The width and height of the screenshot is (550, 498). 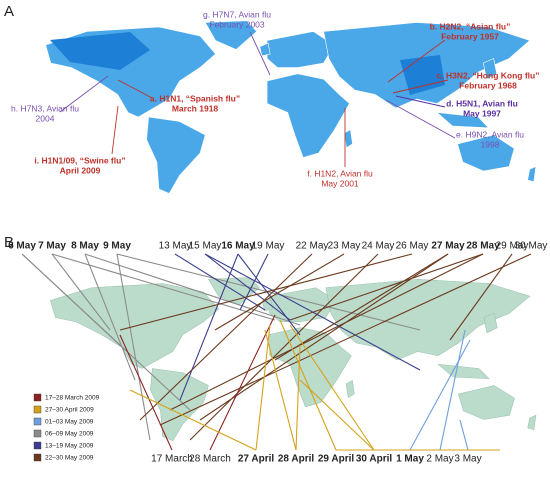 I want to click on annotation-text: f. H1N2, Avian flu, so click(x=340, y=173).